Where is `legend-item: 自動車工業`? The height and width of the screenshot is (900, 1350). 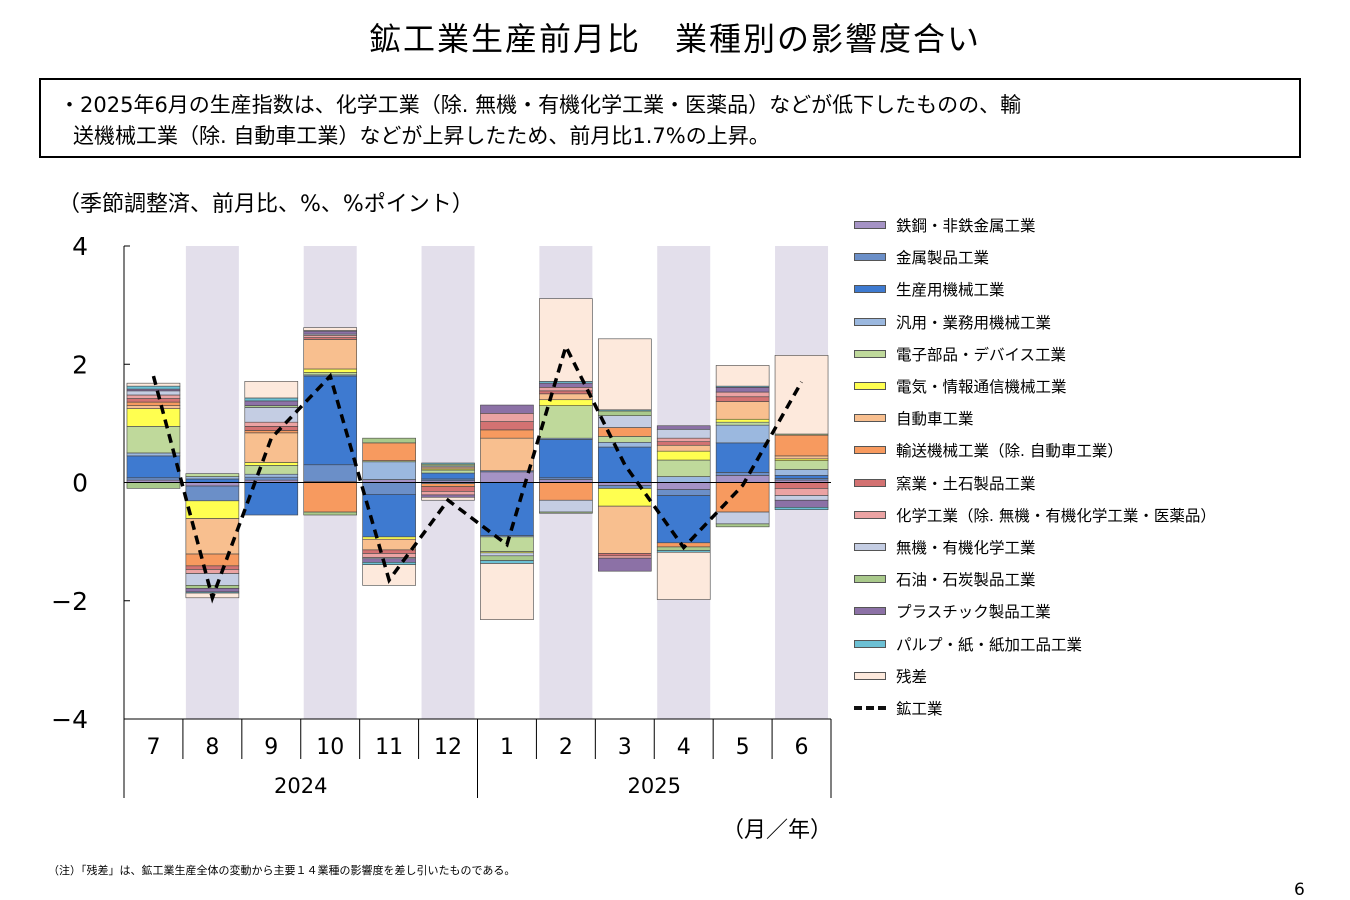 legend-item: 自動車工業 is located at coordinates (1089, 418).